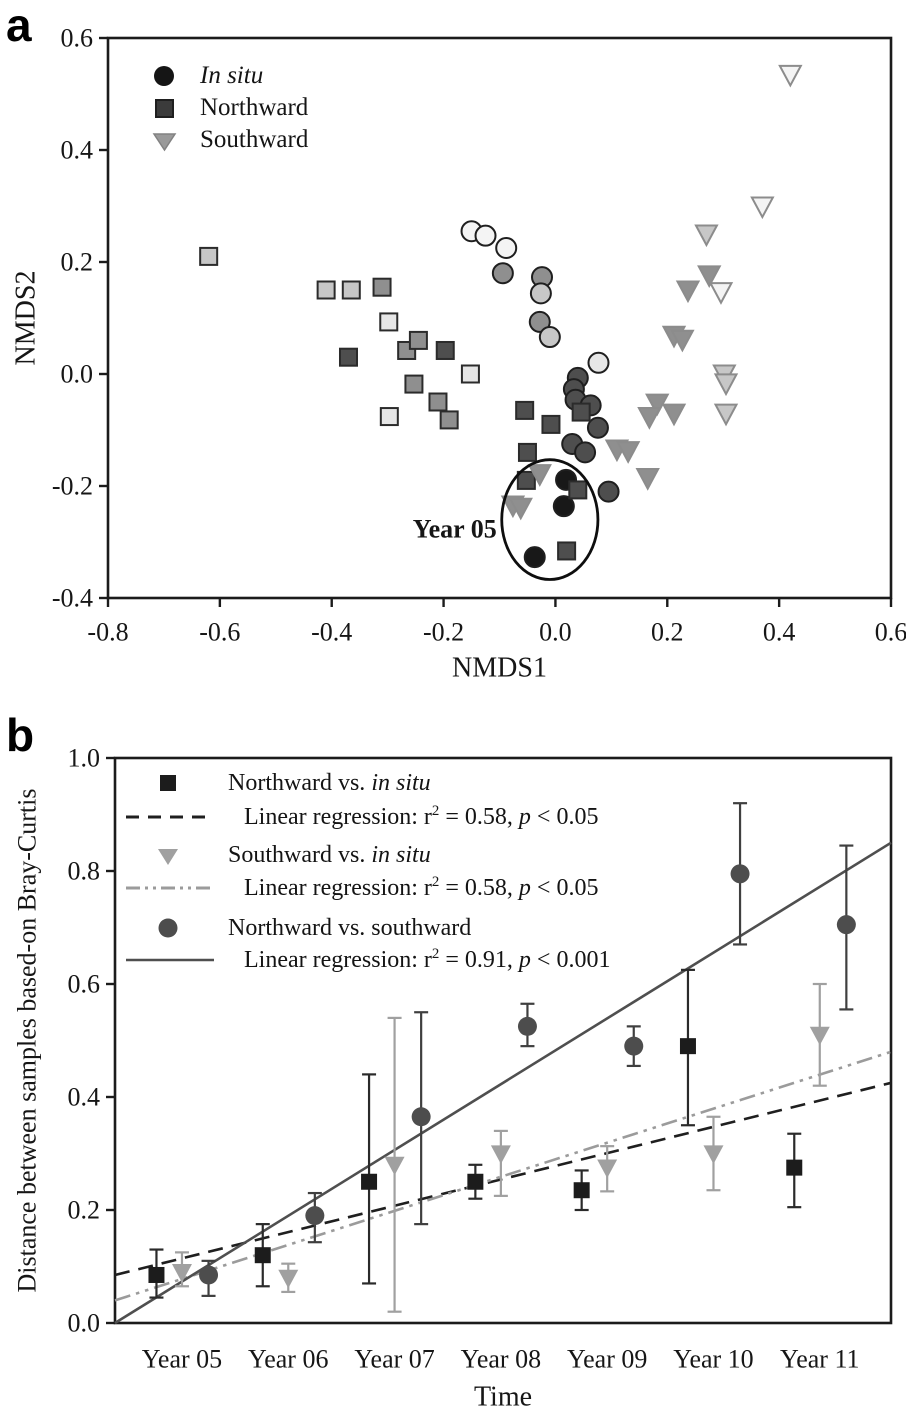 The image size is (906, 1413). I want to click on y-tick-label: 1.0, so click(84, 758).